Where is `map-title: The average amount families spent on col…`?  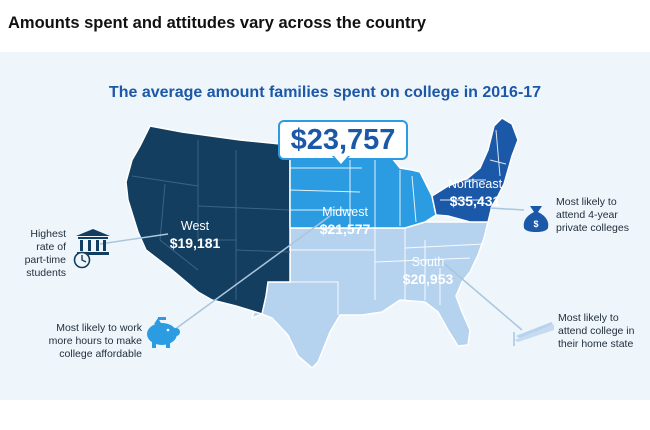 map-title: The average amount families spent on col… is located at coordinates (325, 92).